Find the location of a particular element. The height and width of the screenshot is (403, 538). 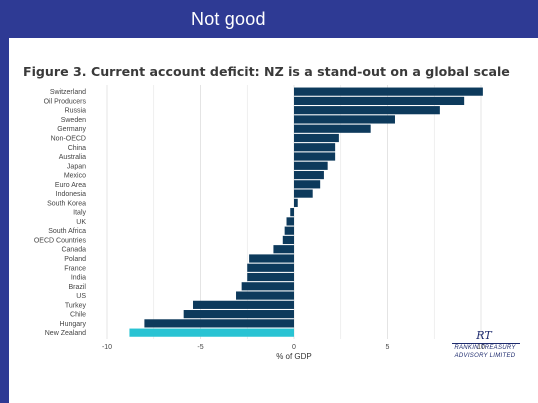

bar-poland is located at coordinates (271, 258).